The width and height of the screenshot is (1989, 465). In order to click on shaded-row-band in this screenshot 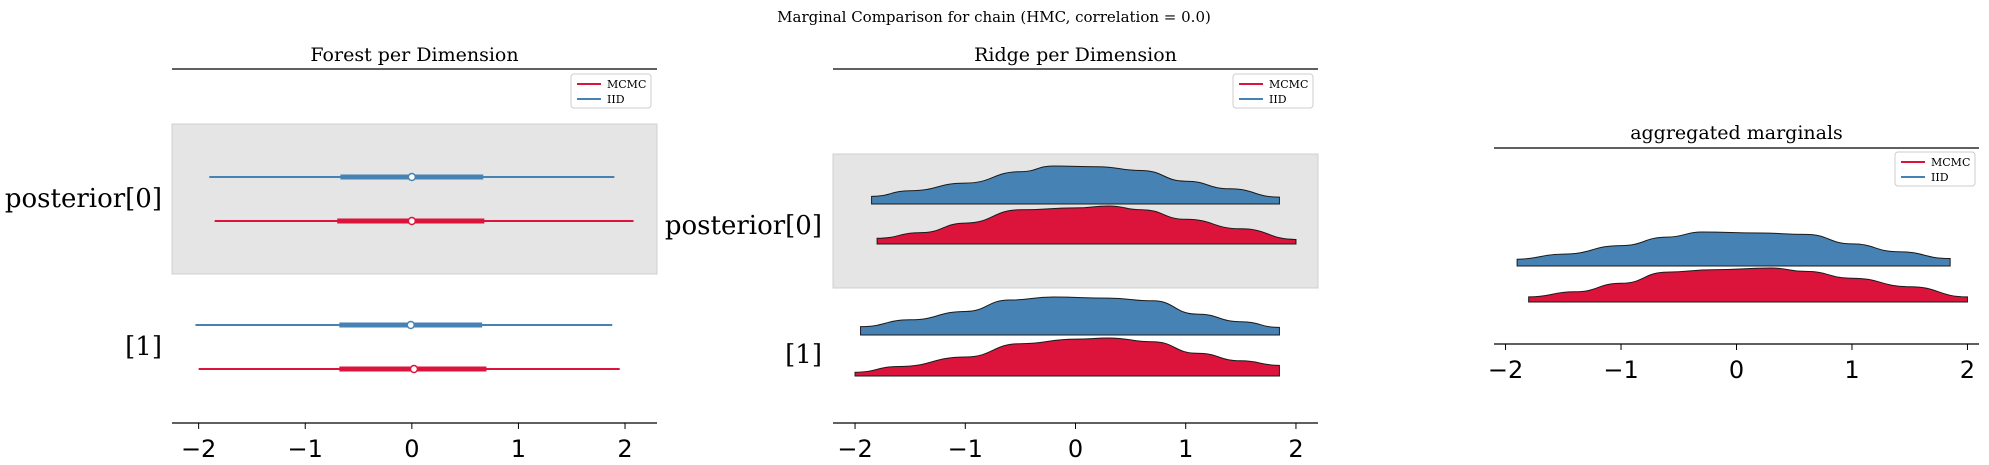, I will do `click(414, 199)`.